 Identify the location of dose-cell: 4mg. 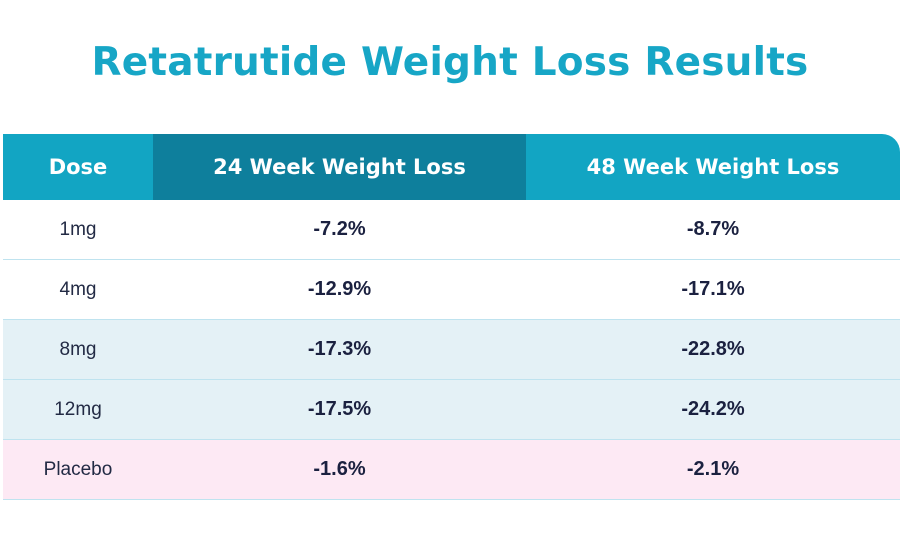
(78, 289).